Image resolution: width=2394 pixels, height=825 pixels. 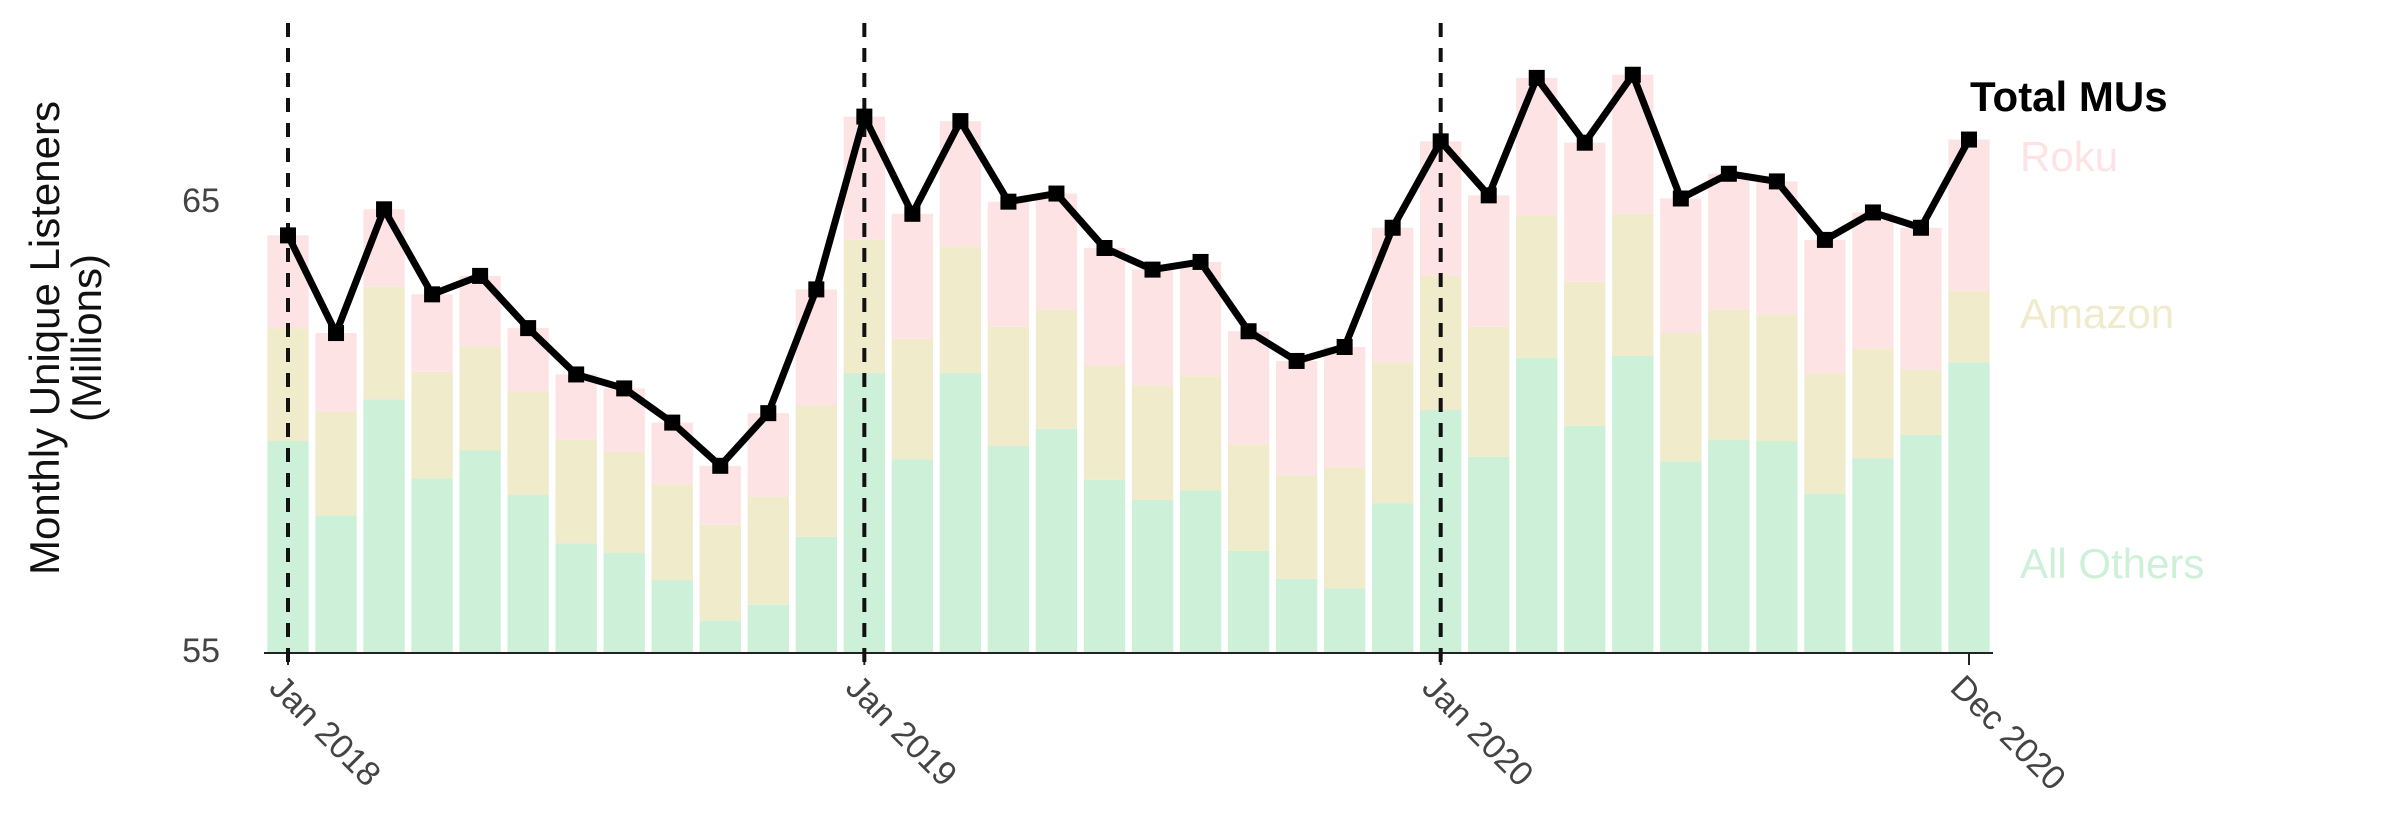 What do you see at coordinates (86, 338) in the screenshot?
I see `y-axis-title-line: (Millions)` at bounding box center [86, 338].